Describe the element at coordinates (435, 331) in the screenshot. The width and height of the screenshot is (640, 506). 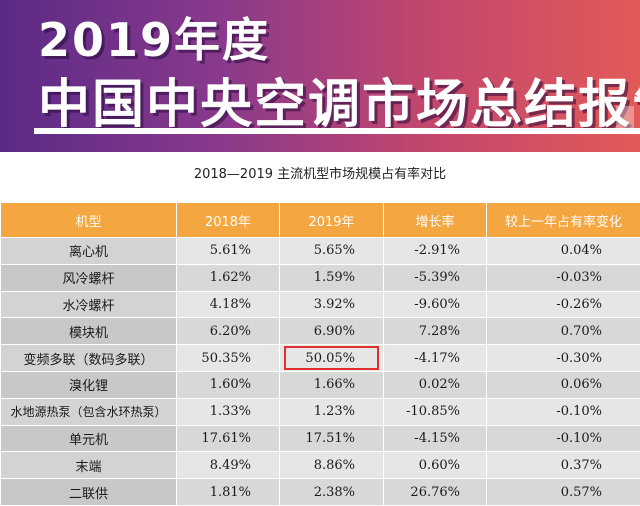
I see `cell-growth: 7.28%` at that location.